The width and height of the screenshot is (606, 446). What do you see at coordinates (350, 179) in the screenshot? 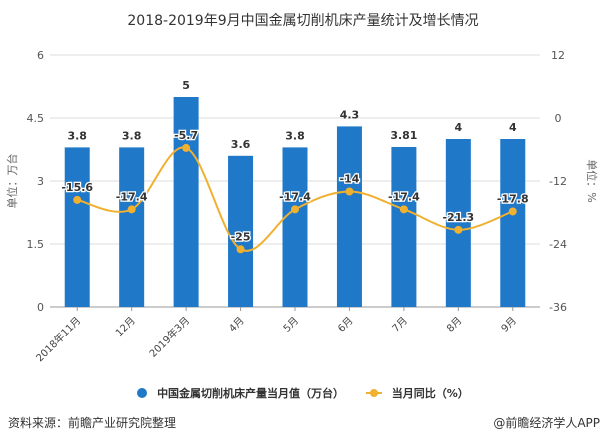
I see `line-value-label: -14` at bounding box center [350, 179].